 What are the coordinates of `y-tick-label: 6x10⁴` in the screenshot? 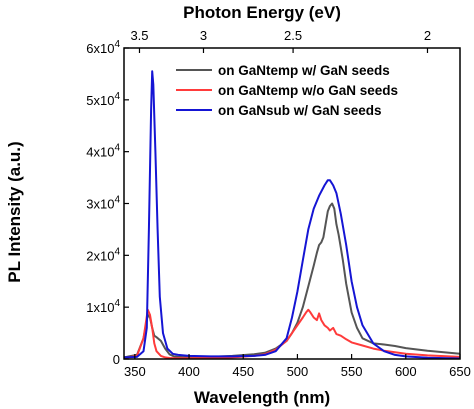 It's located at (103, 47).